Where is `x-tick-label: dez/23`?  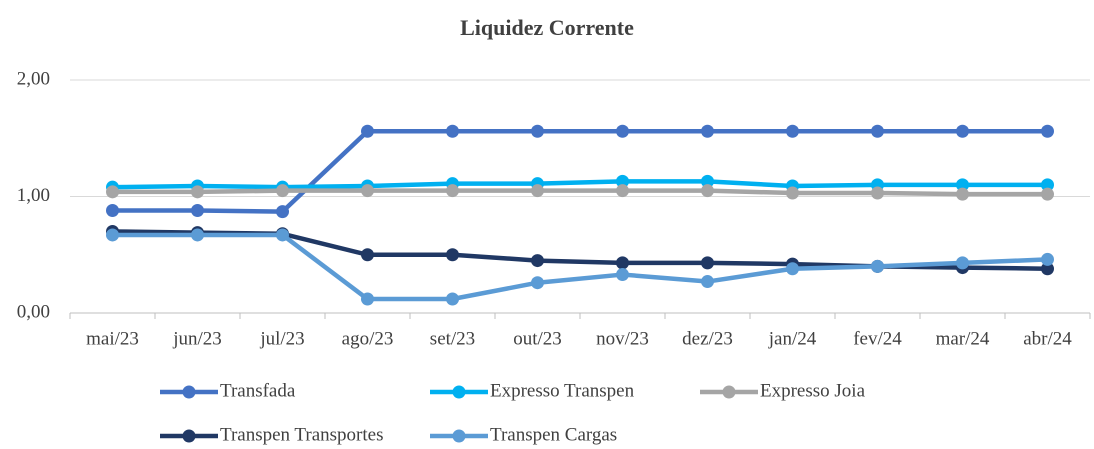
x-tick-label: dez/23 is located at coordinates (707, 338).